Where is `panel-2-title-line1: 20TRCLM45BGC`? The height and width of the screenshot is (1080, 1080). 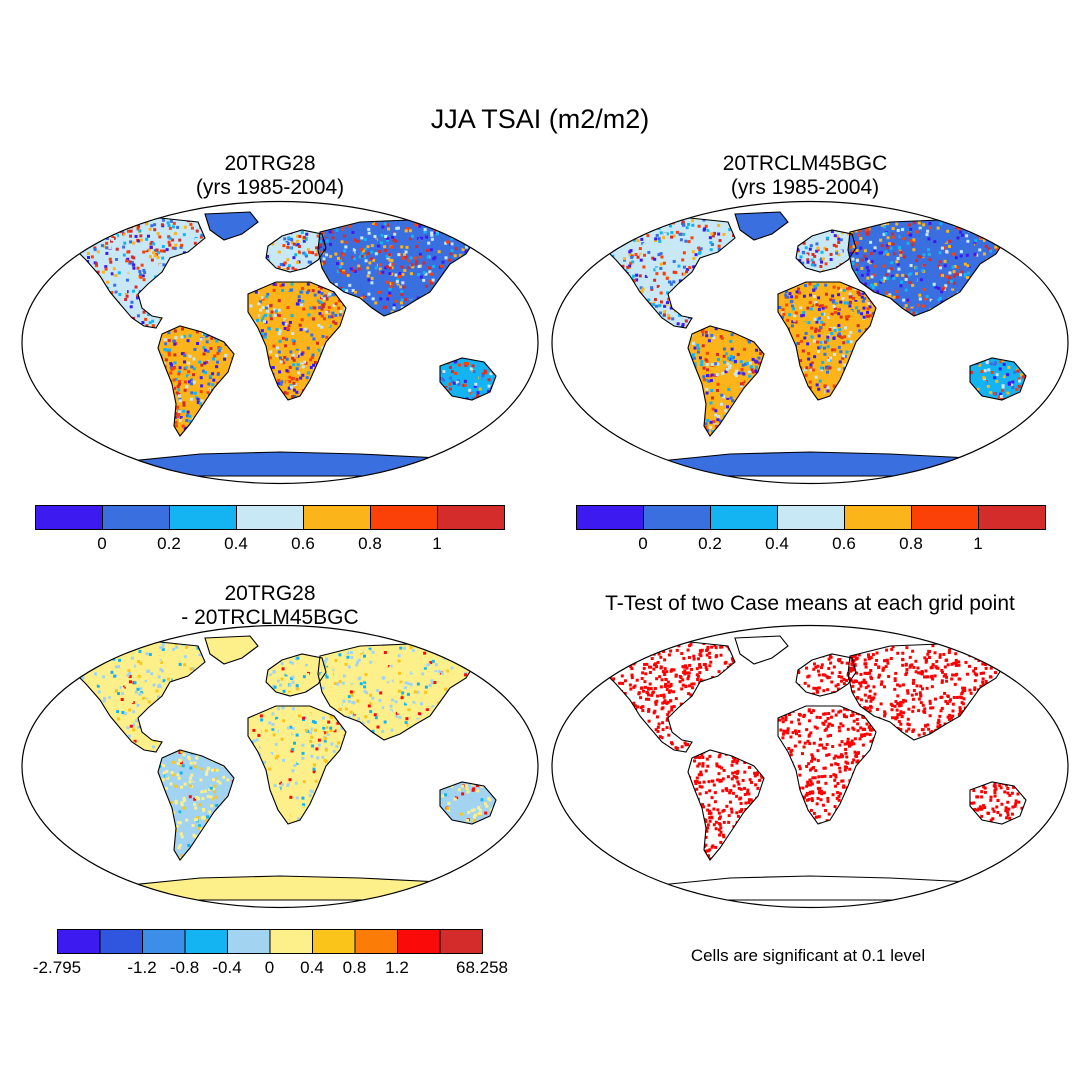 panel-2-title-line1: 20TRCLM45BGC is located at coordinates (805, 163).